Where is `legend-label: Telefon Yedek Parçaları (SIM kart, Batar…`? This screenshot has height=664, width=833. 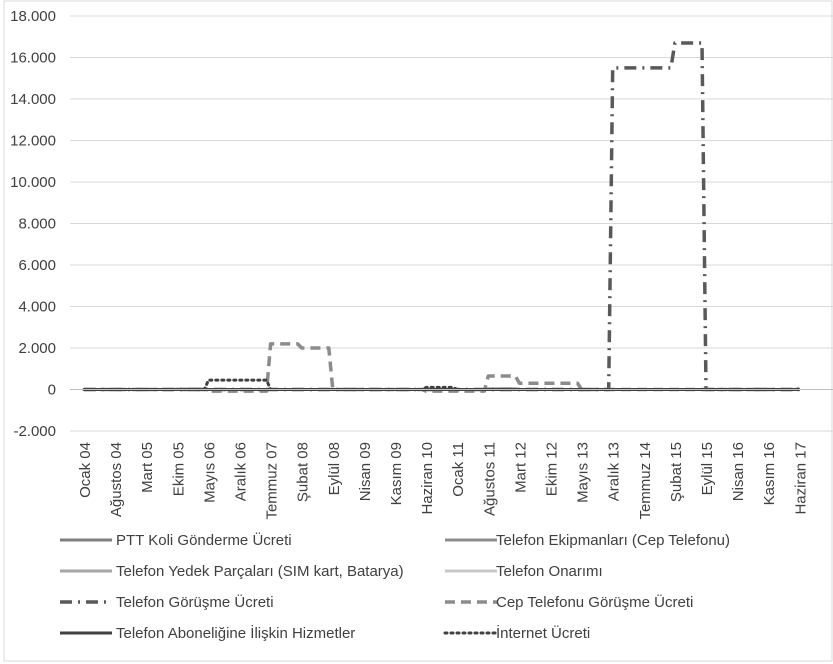 legend-label: Telefon Yedek Parçaları (SIM kart, Batar… is located at coordinates (260, 571).